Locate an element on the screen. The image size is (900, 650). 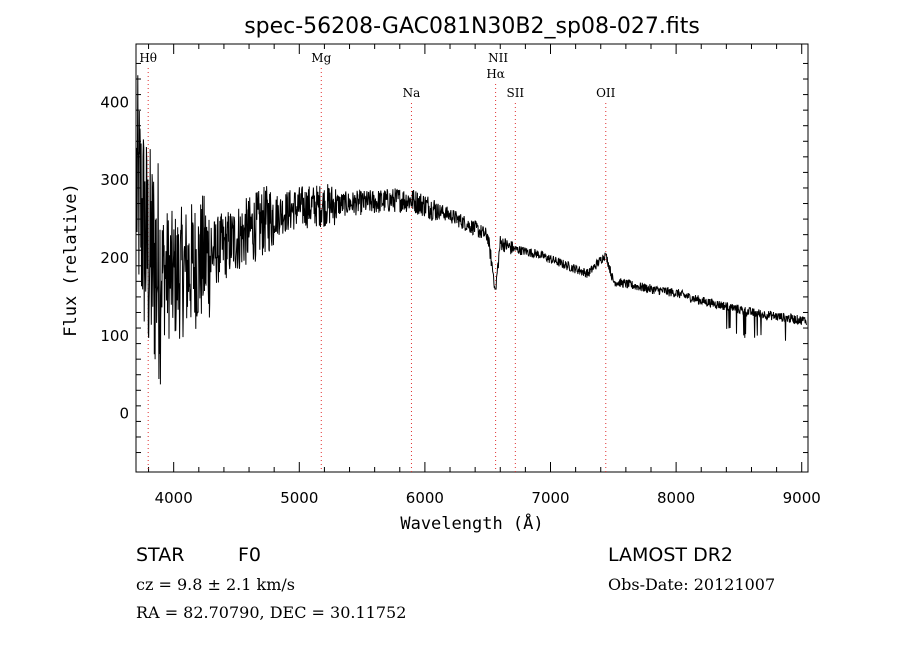
line-marker-label: Hθ is located at coordinates (148, 58).